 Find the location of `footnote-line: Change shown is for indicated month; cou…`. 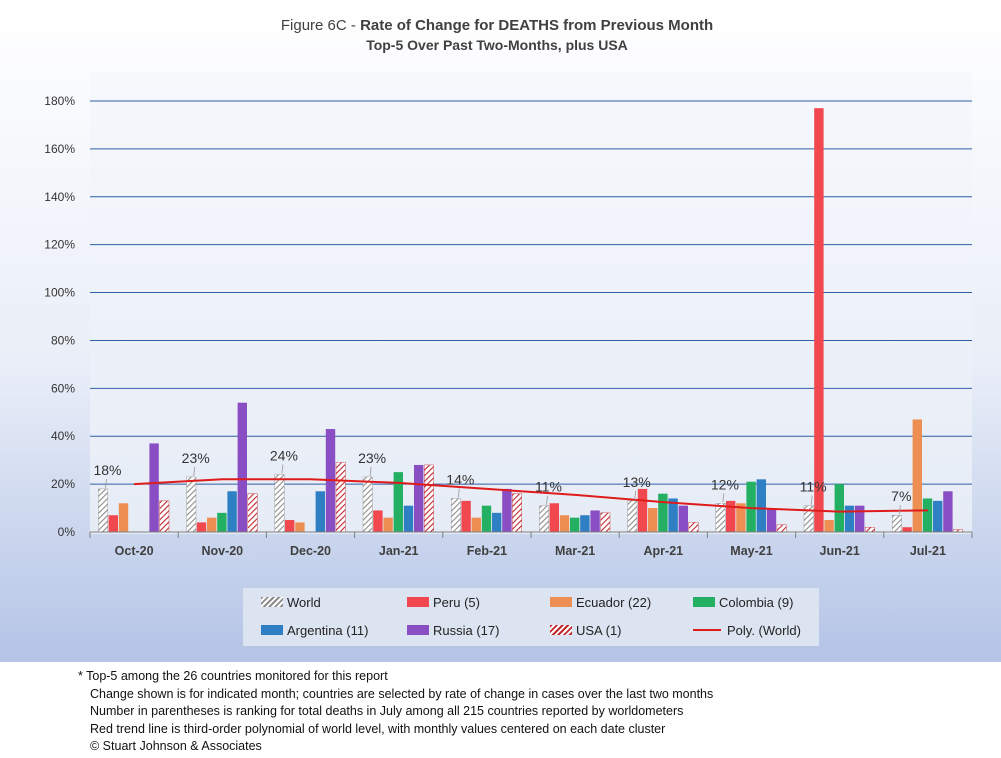

footnote-line: Change shown is for indicated month; cou… is located at coordinates (402, 693).